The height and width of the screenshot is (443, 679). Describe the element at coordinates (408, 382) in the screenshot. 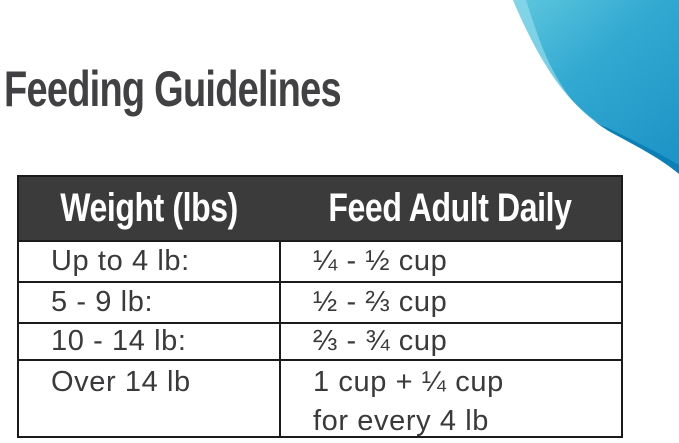

I see `table-row-4-feed-line1: 1 cup + ¼ cup` at that location.